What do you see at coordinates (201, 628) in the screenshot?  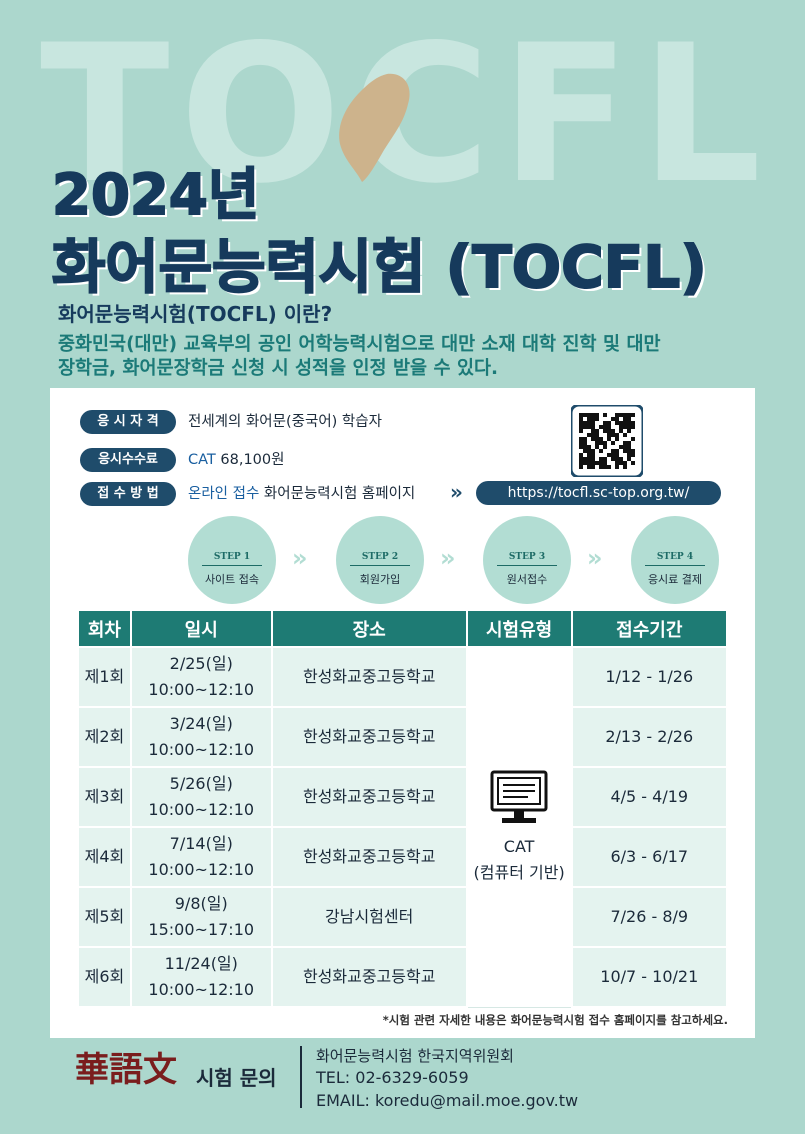 I see `header-cell: 일시` at bounding box center [201, 628].